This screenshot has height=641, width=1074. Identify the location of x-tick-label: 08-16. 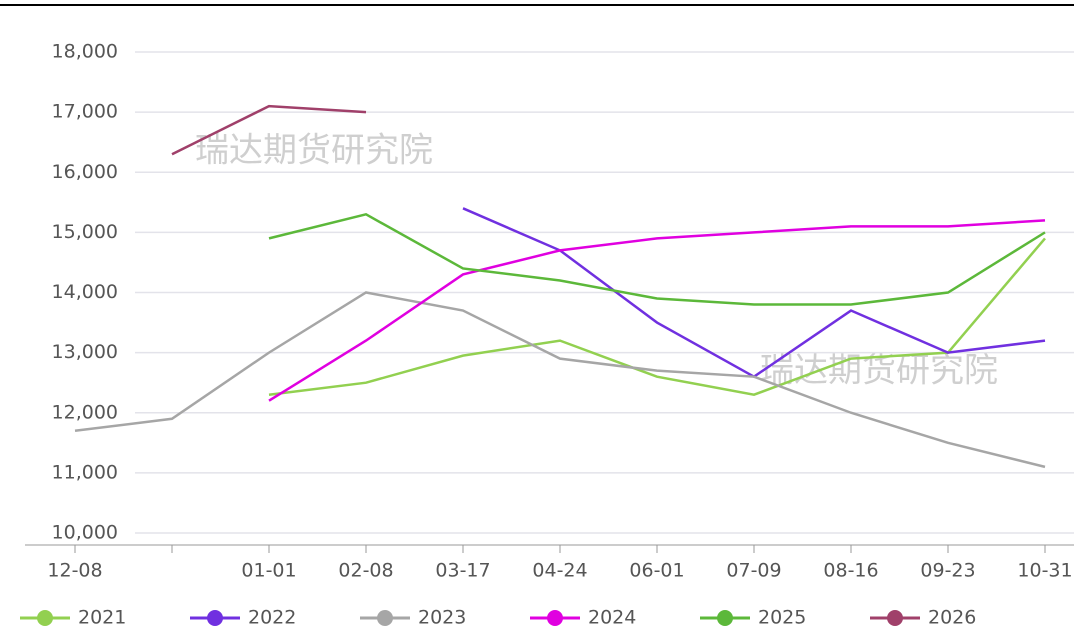
(850, 571).